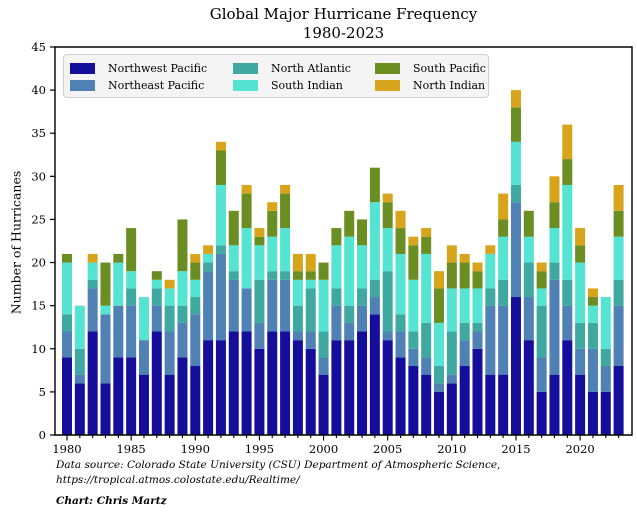 Image resolution: width=637 pixels, height=532 pixels. Describe the element at coordinates (285, 250) in the screenshot. I see `bar-segment-1997` at that location.